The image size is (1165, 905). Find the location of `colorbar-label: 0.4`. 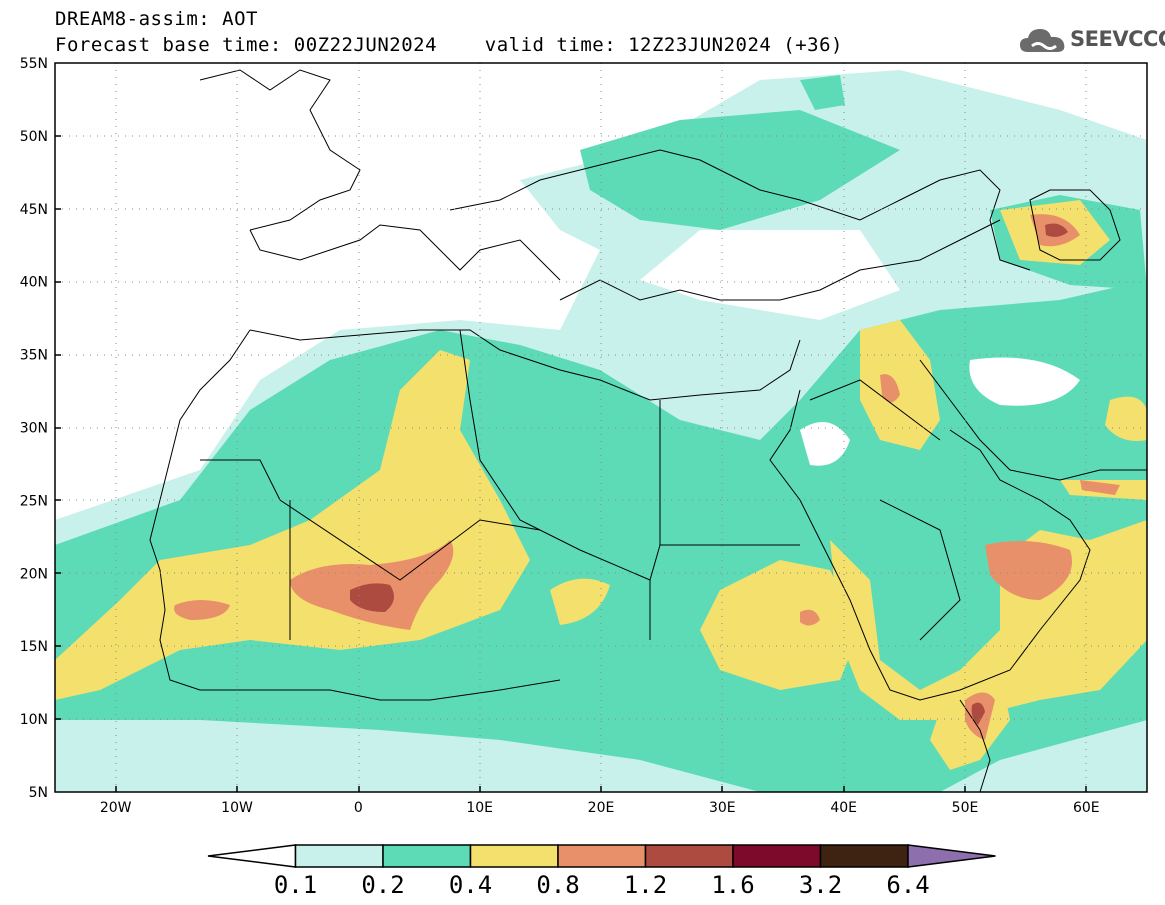

colorbar-label: 0.4 is located at coordinates (470, 885).